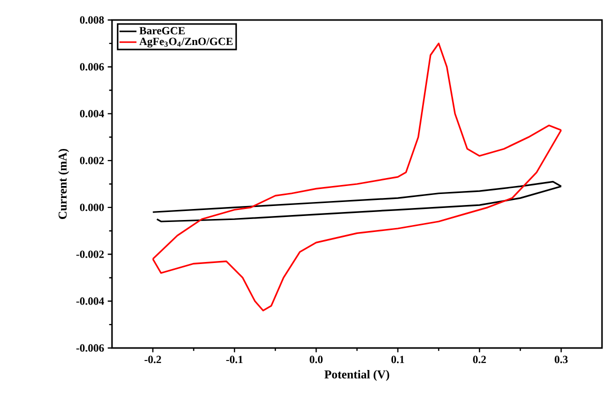 The image size is (606, 401). Describe the element at coordinates (92, 20) in the screenshot. I see `y-tick-label: 0.008` at that location.